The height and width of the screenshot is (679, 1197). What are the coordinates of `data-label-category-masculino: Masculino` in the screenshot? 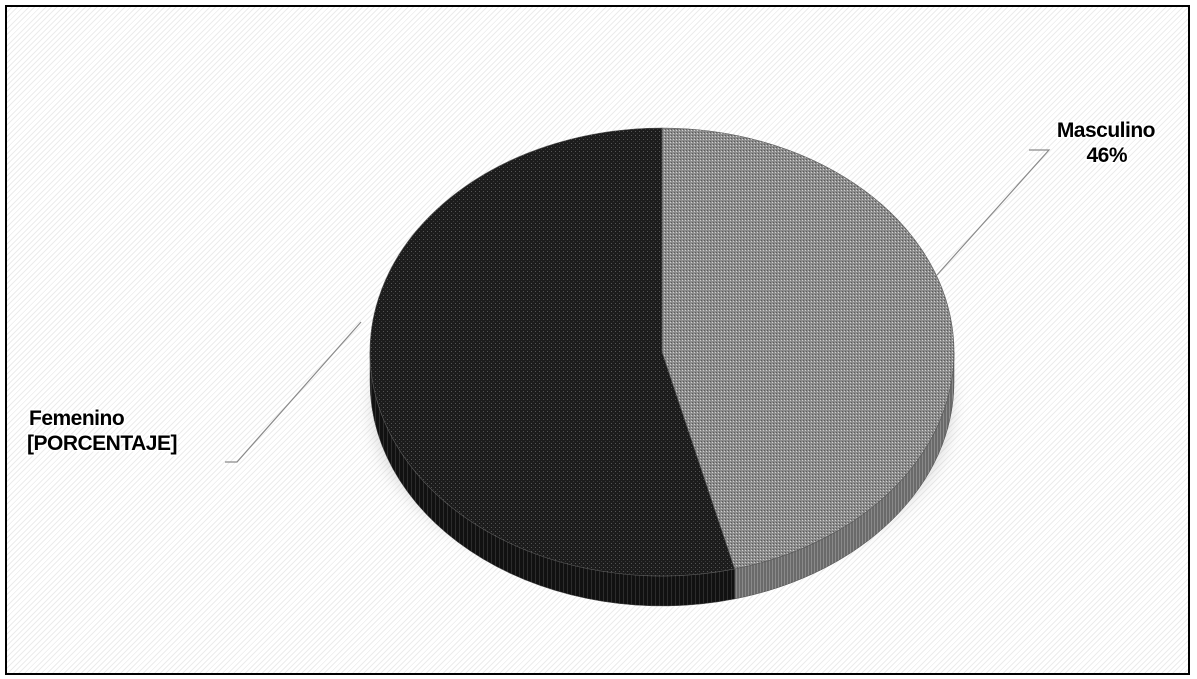 It's located at (1106, 130).